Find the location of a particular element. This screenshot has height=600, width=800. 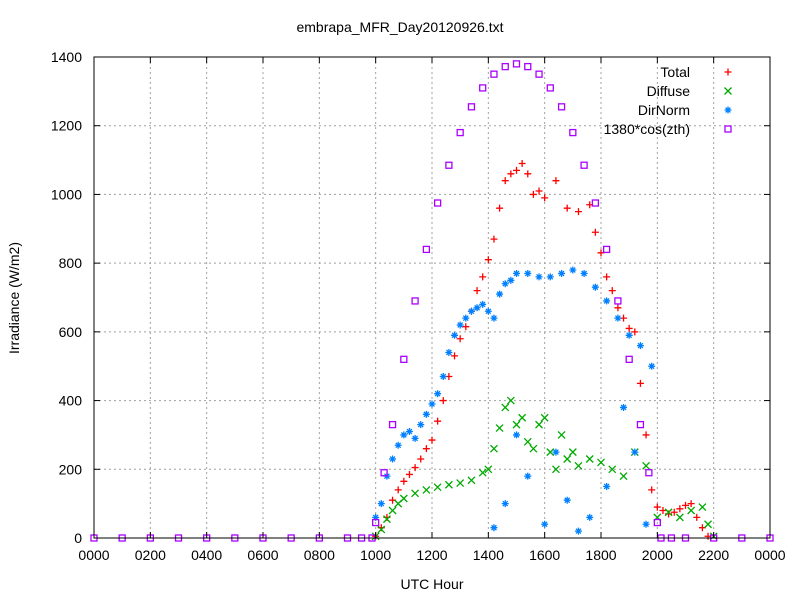

x-tick-label: 2000 is located at coordinates (657, 555).